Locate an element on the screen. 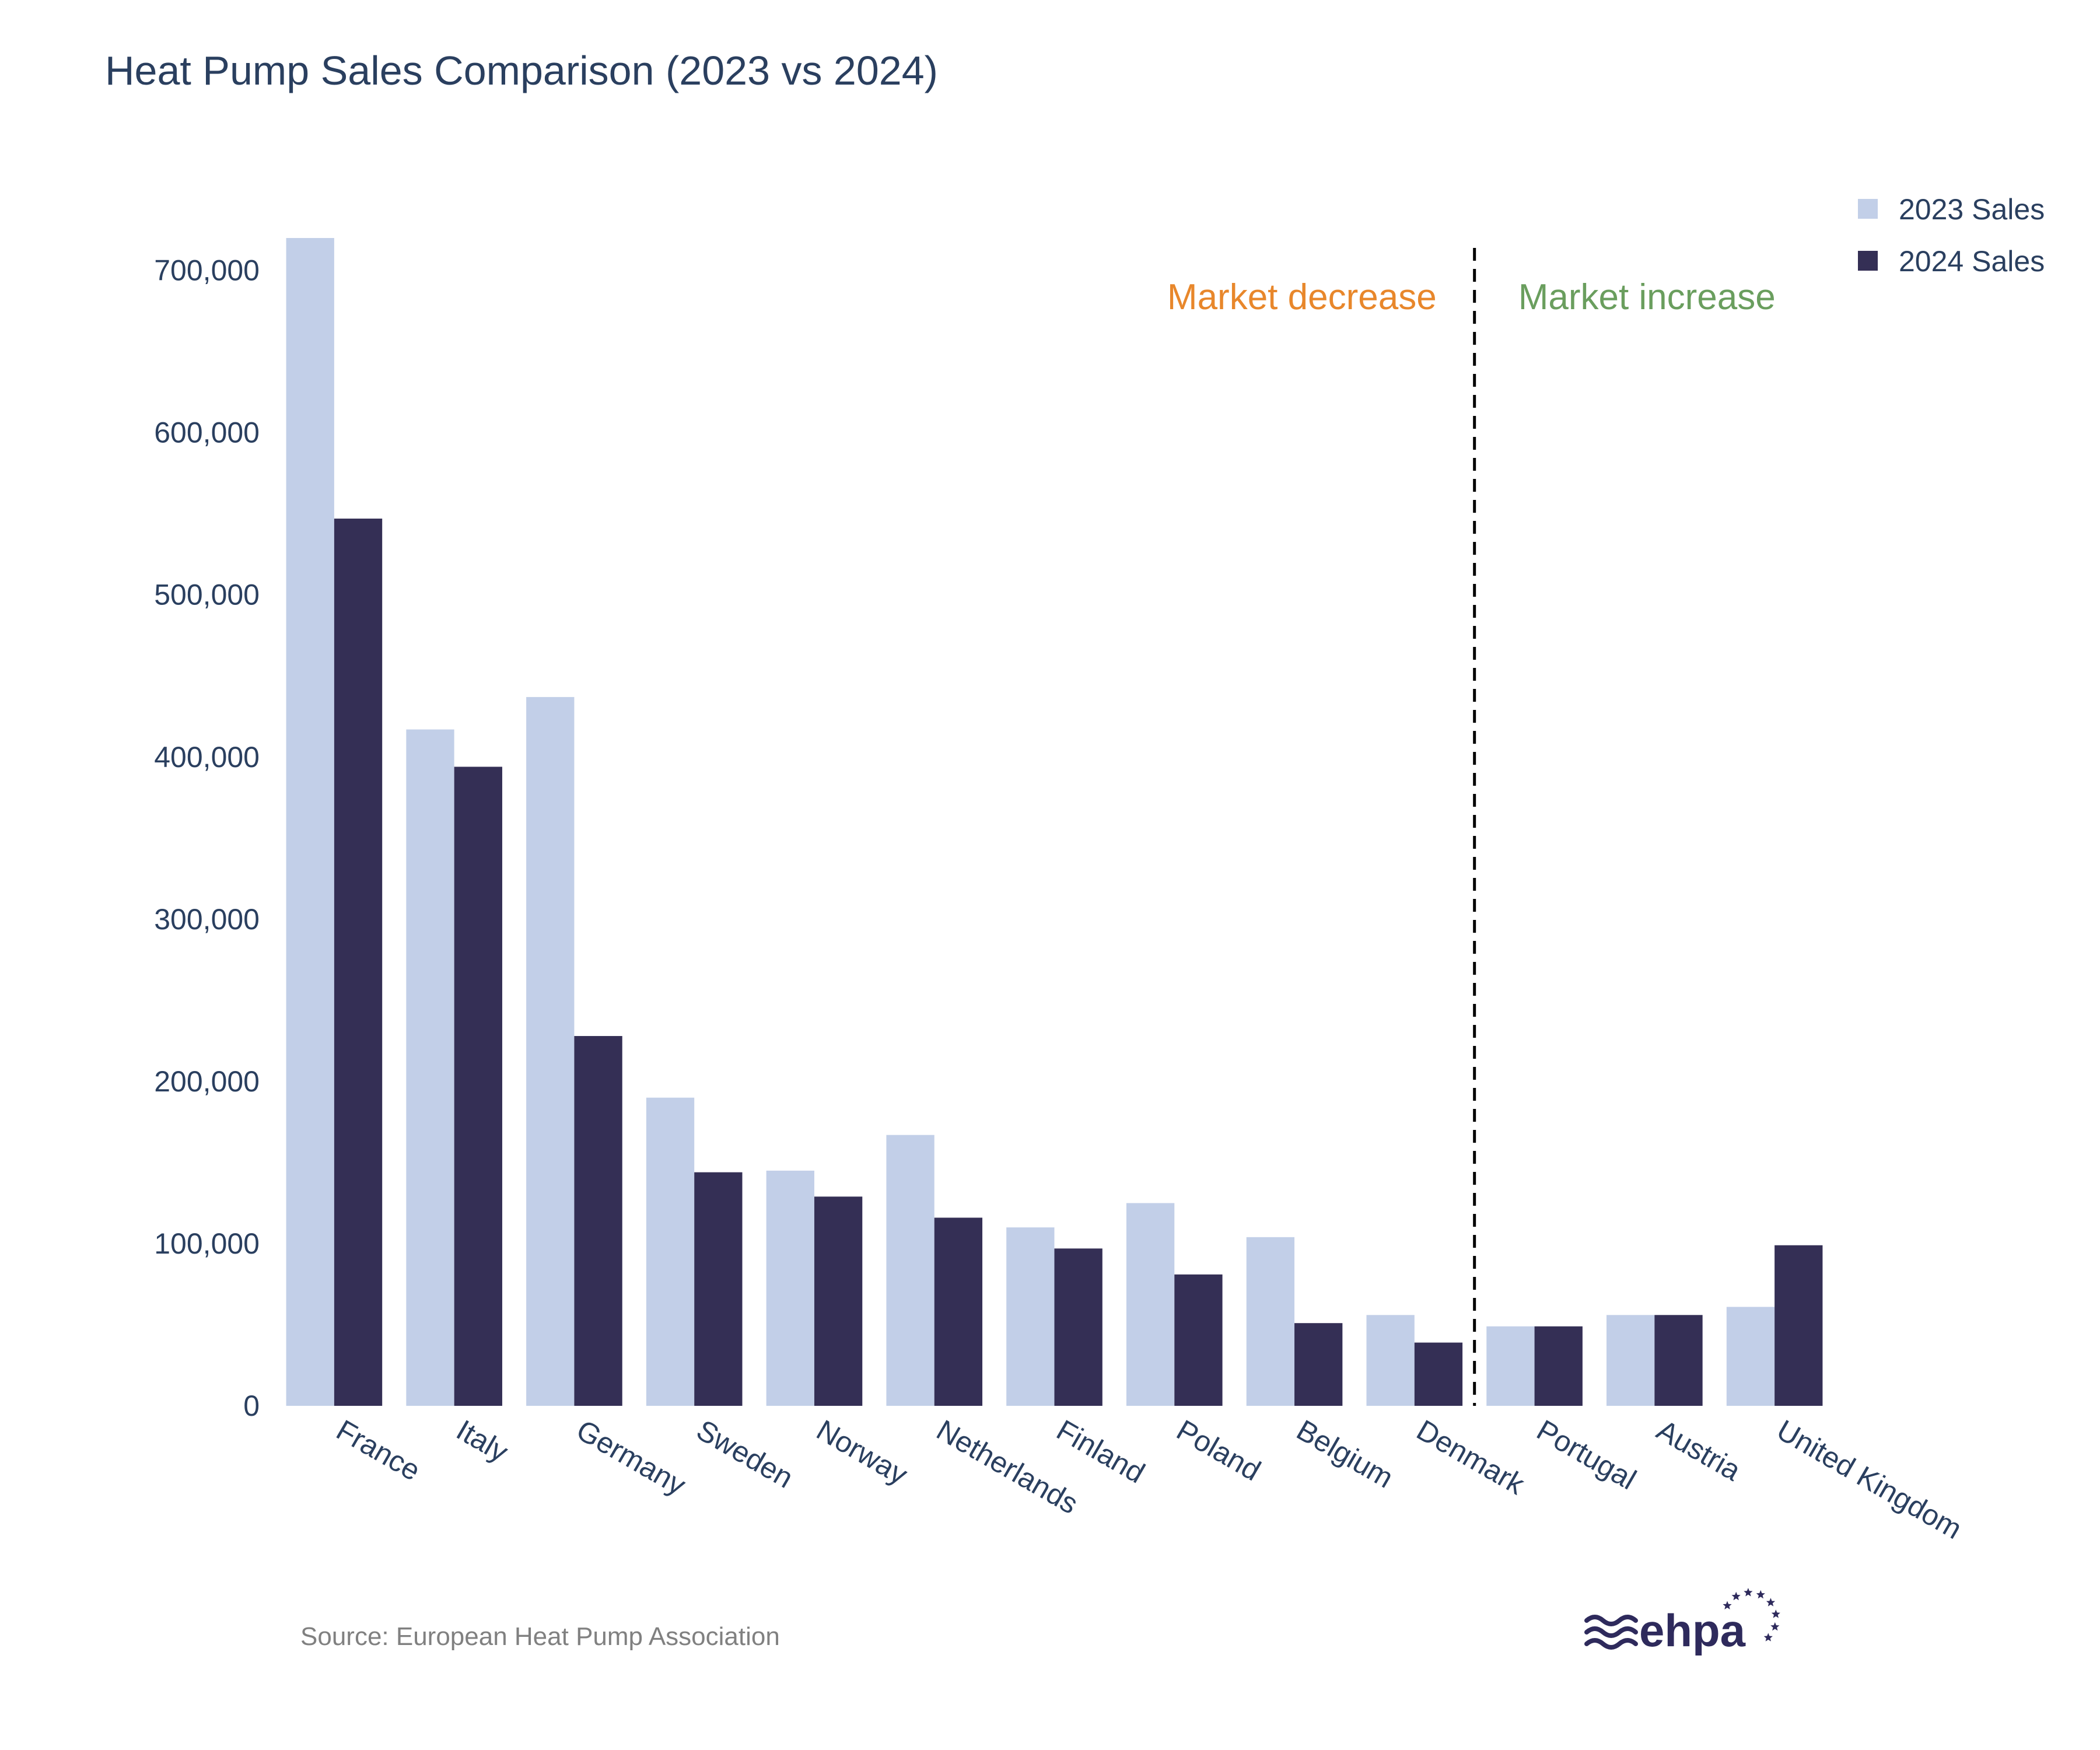 The width and height of the screenshot is (2100, 1750). legend-label-2024: 2024 Sales is located at coordinates (1972, 261).